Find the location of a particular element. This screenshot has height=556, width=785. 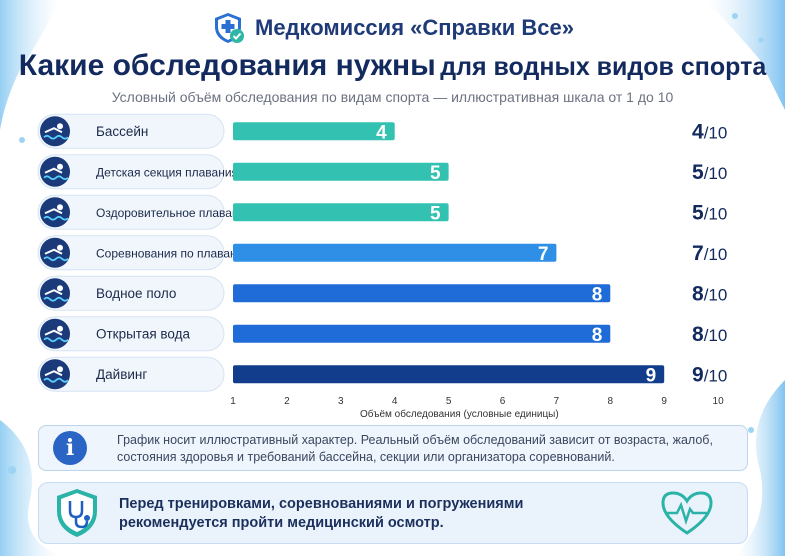

score-label: 7/10 is located at coordinates (709, 253).